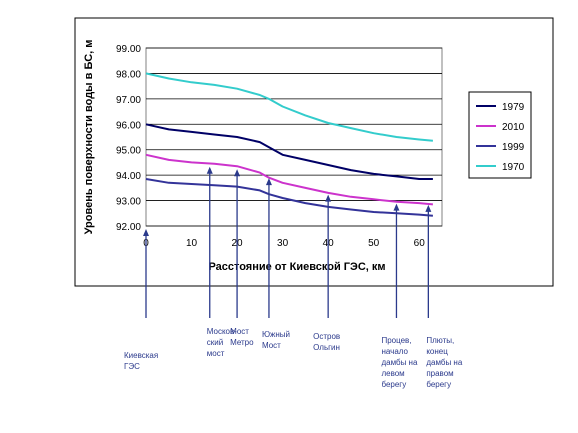 The height and width of the screenshot is (433, 578). I want to click on annotation-label: Киевская ГЭС, so click(141, 361).